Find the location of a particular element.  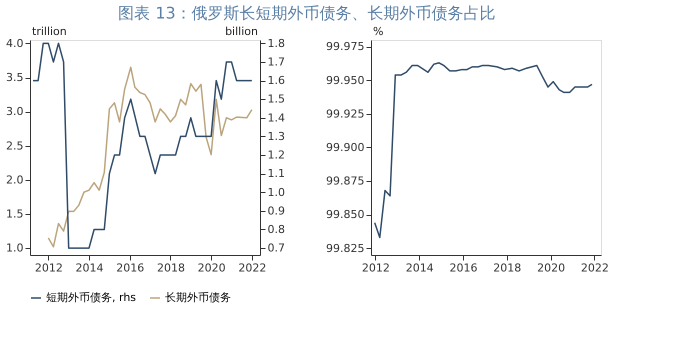

y-tick-label: 99.900 is located at coordinates (345, 147).